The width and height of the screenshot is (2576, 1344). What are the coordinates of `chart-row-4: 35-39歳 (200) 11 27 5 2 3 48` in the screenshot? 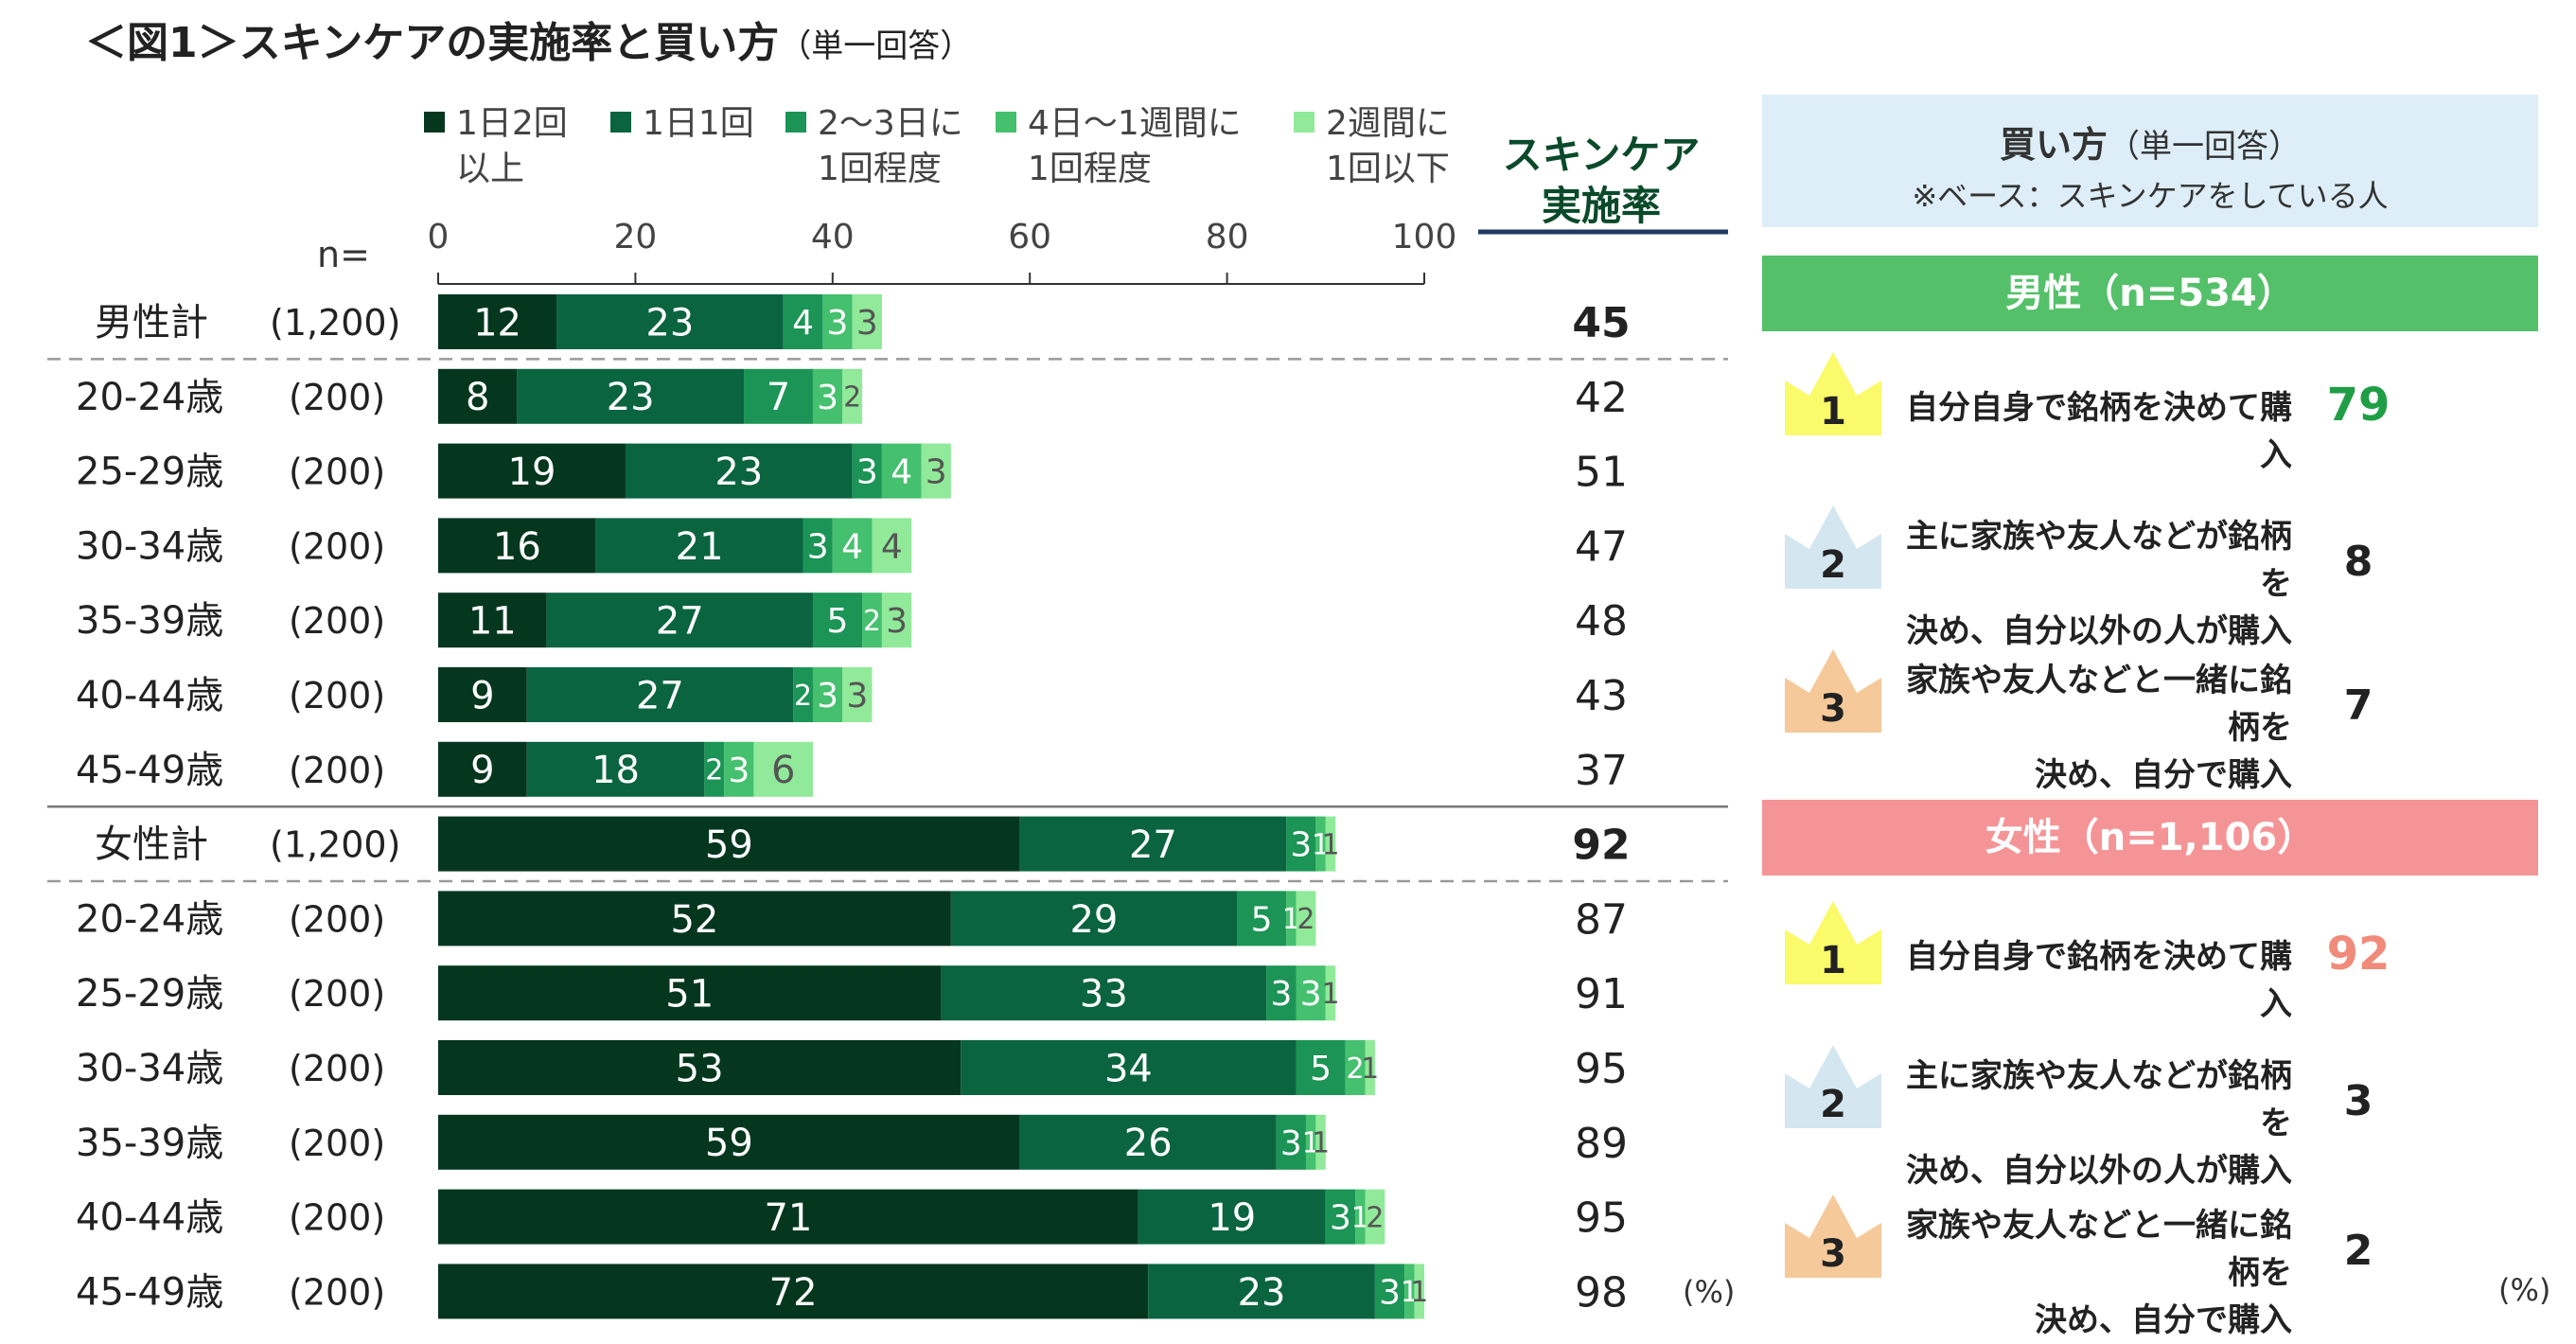 It's located at (852, 620).